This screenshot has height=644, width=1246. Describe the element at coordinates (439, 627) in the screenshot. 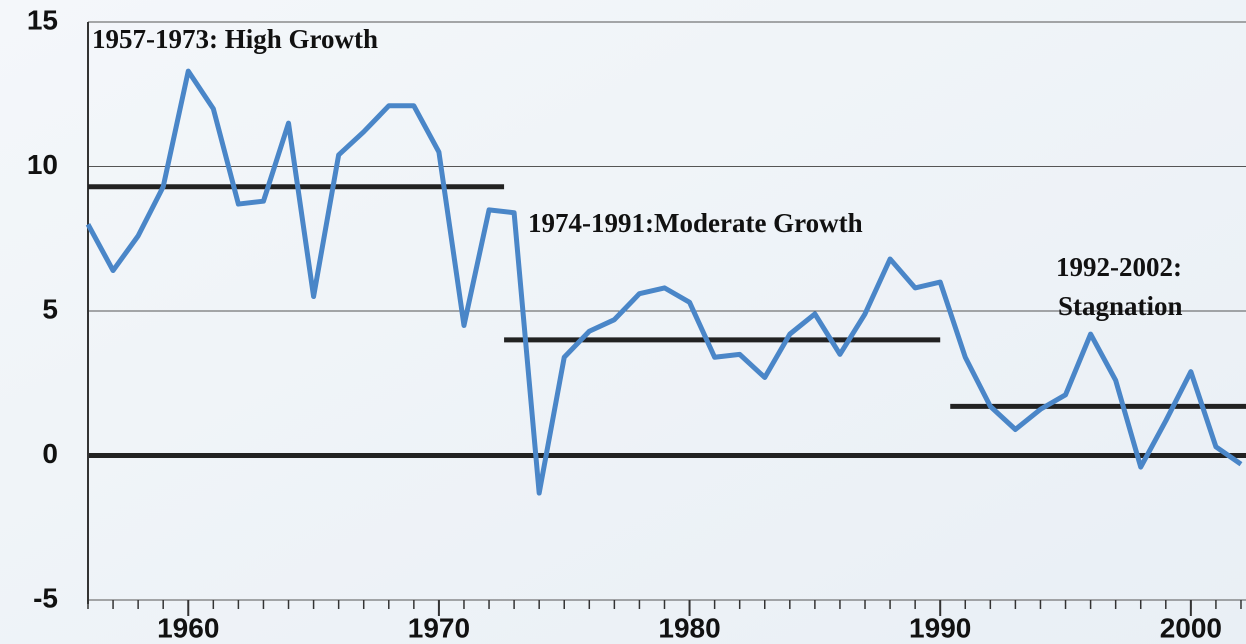

I see `x-tick-label: 1970` at that location.